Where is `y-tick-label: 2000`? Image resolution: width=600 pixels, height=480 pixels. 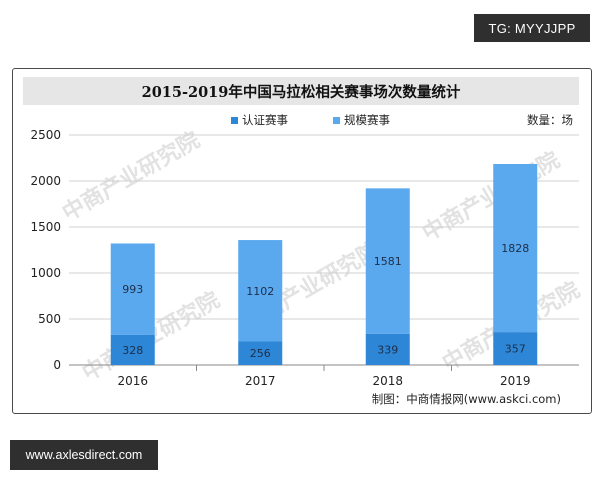 y-tick-label: 2000 is located at coordinates (45, 181).